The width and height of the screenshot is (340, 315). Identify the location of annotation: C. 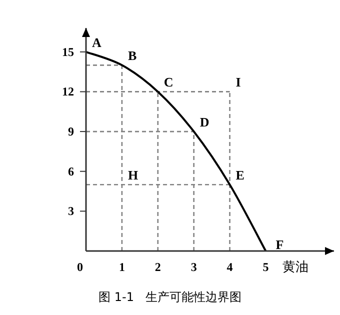
(169, 82).